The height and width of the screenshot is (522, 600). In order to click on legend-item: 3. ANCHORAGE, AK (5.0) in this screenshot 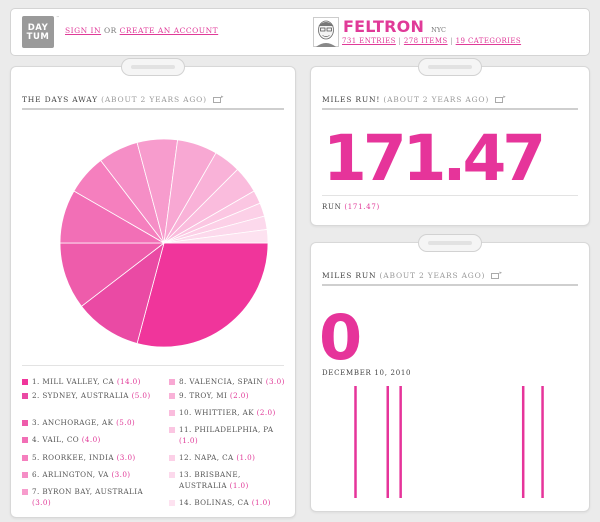, I will do `click(88, 423)`.